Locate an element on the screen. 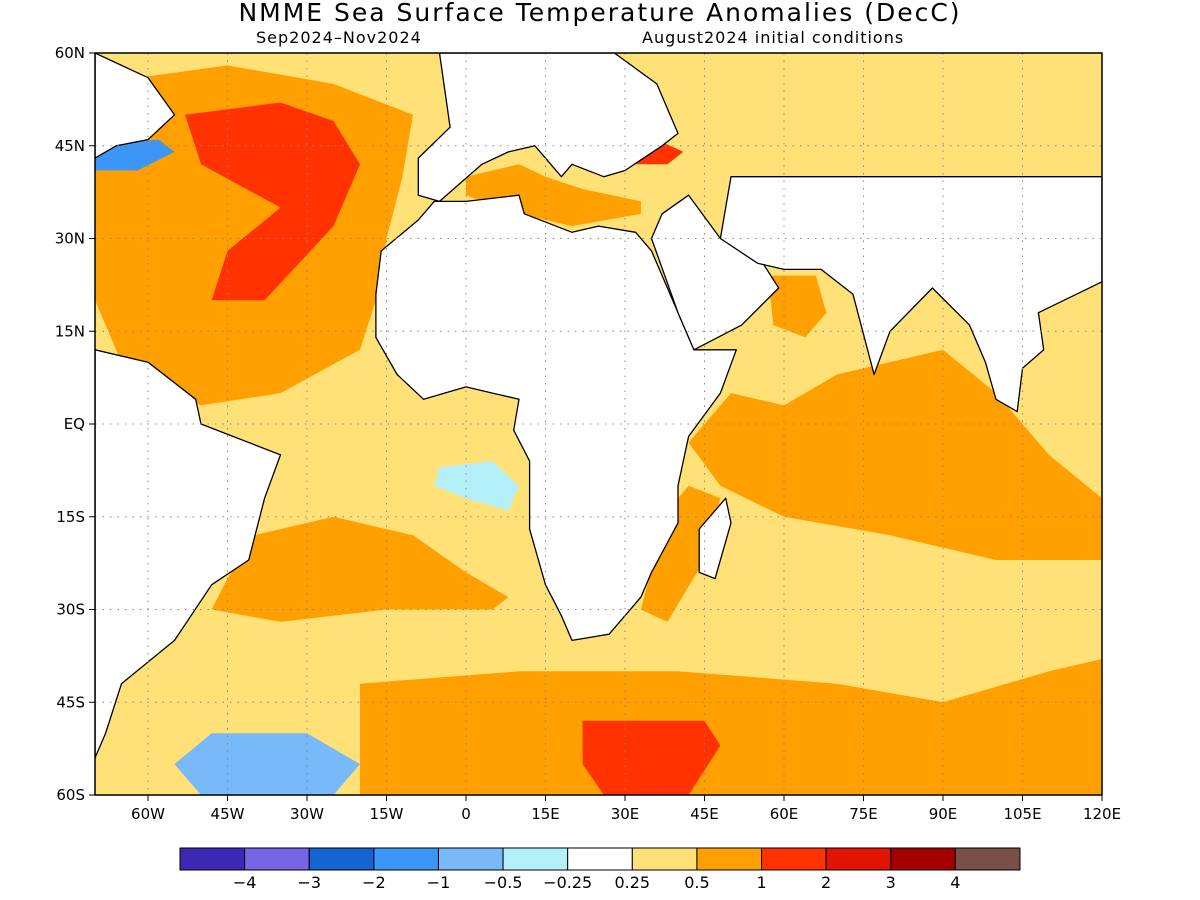 This screenshot has width=1200, height=900. forecast-period: Sep2024–Nov2024 is located at coordinates (339, 37).